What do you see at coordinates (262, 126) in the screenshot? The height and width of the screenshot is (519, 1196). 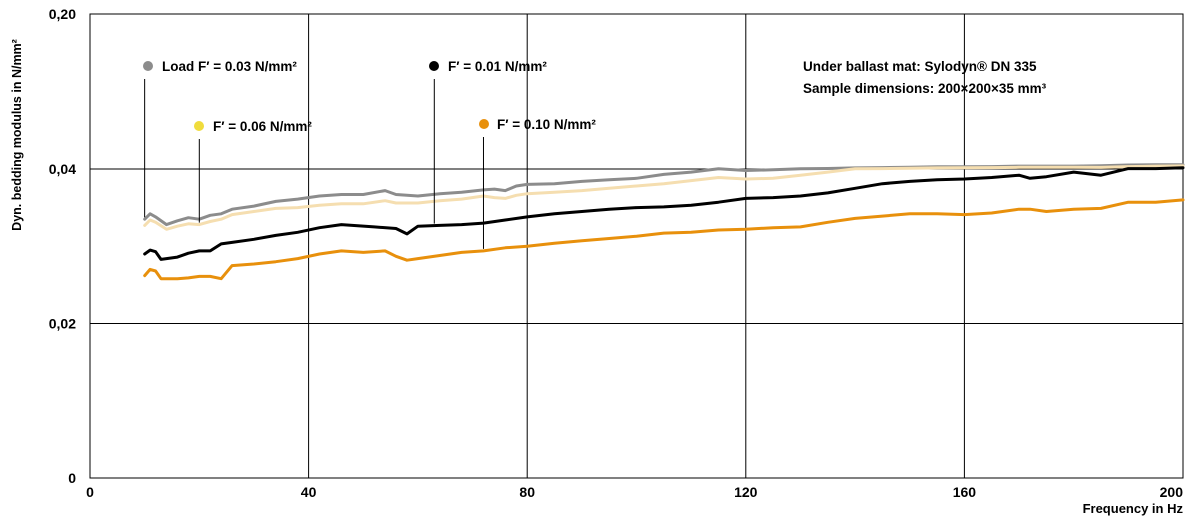 I see `legend-label-2: F′ = 0.06 N/mm²` at bounding box center [262, 126].